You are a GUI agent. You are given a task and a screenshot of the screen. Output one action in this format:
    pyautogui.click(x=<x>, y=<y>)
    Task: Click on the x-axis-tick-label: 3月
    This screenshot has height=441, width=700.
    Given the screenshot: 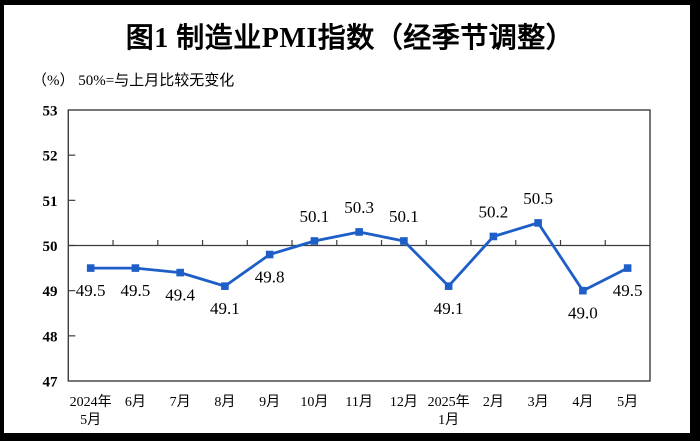 What is the action you would take?
    pyautogui.click(x=538, y=402)
    